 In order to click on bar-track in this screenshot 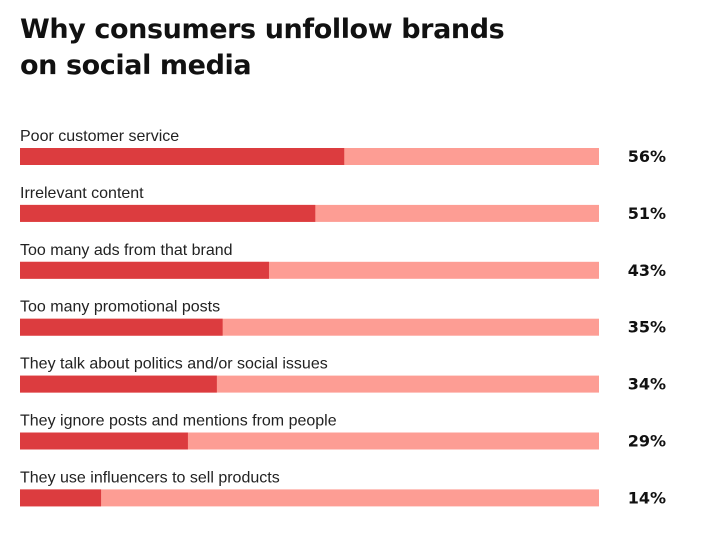, I will do `click(309, 498)`.